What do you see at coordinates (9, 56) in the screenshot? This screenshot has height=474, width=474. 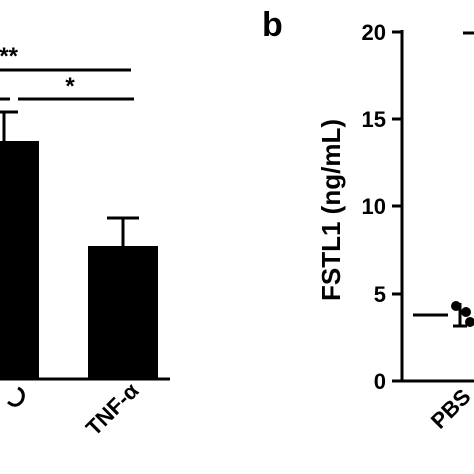 I see `significance-label-1: ***` at bounding box center [9, 56].